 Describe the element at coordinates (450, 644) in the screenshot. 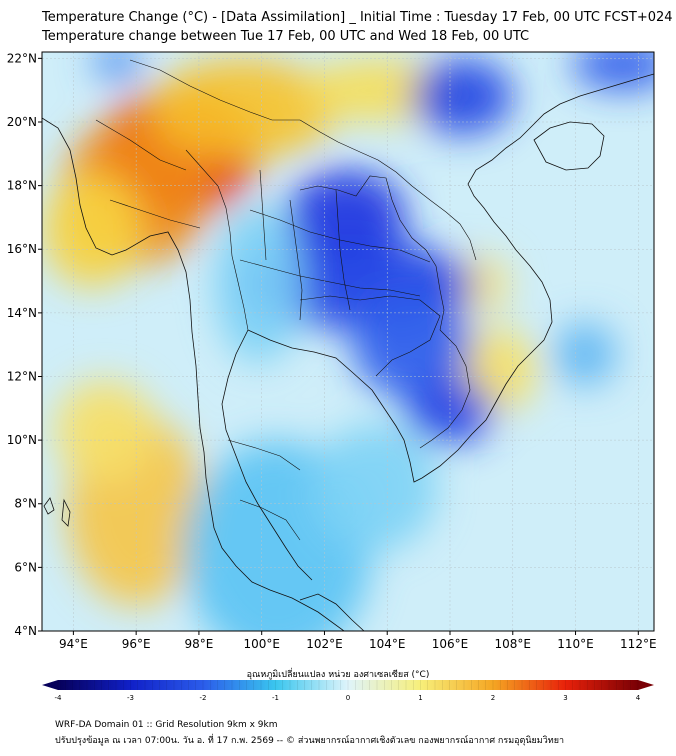

I see `x-tick-label: 106°E` at that location.